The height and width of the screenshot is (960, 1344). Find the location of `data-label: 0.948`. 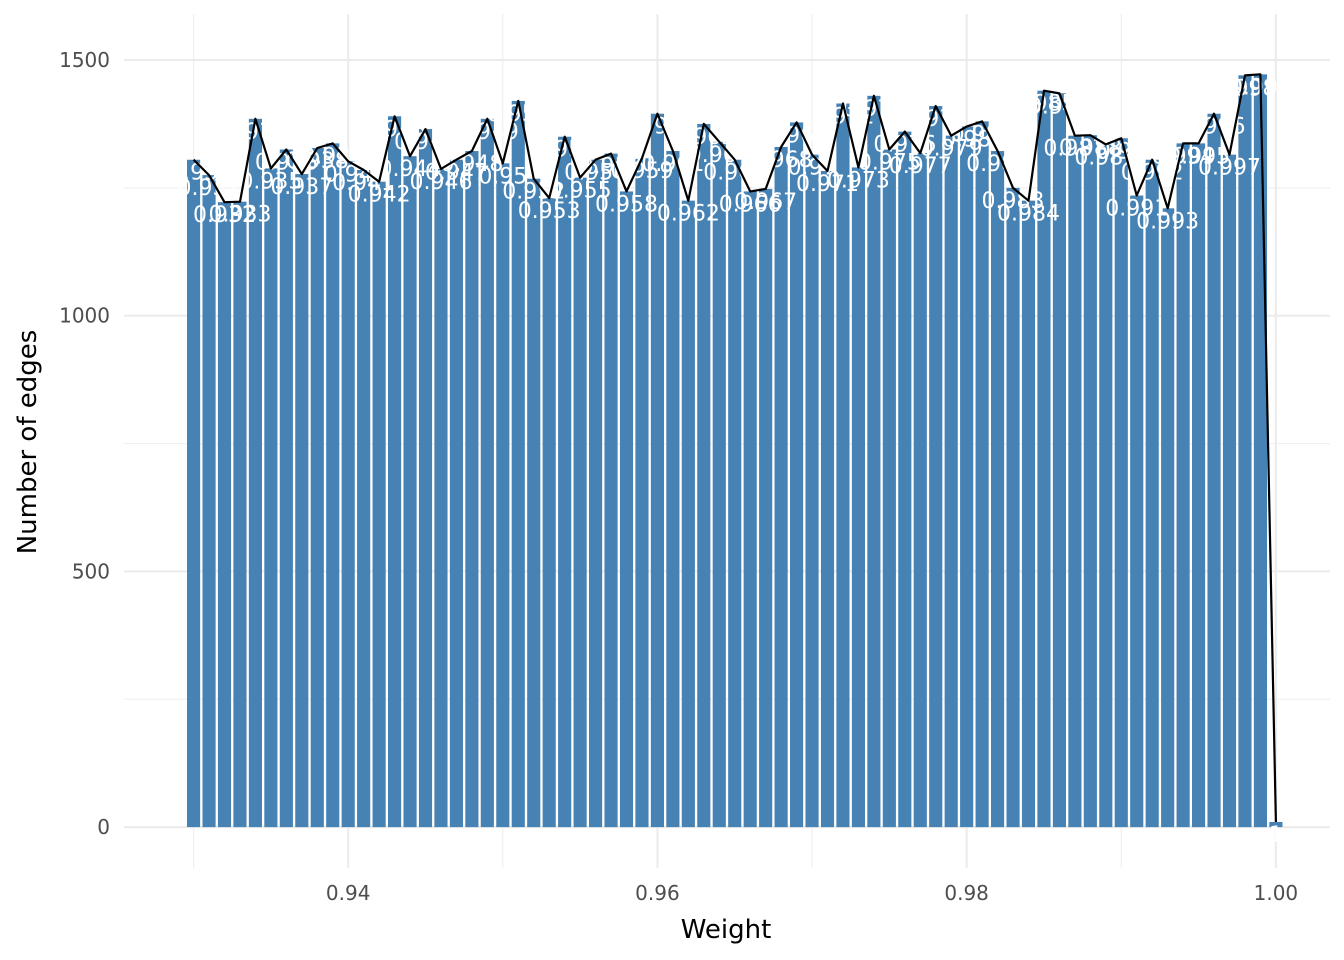

data-label: 0.948 is located at coordinates (471, 164).